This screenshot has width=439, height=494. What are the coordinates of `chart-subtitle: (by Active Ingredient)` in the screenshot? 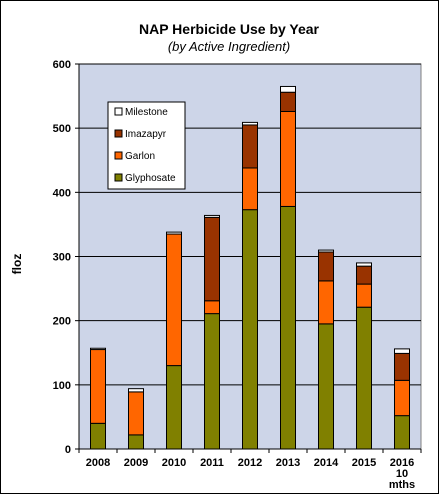 It's located at (229, 46).